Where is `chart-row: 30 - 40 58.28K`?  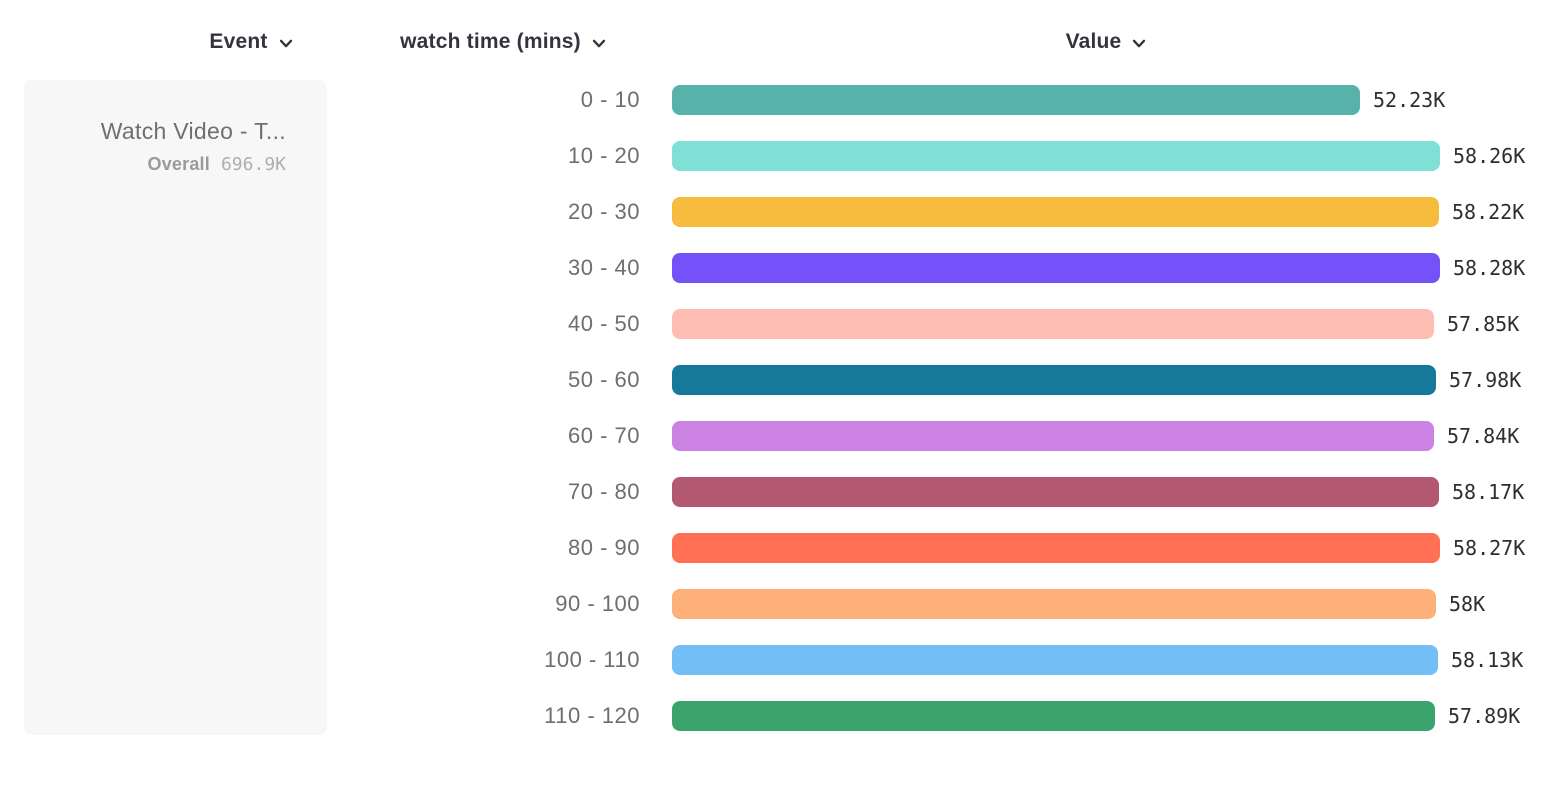 chart-row: 30 - 40 58.28K is located at coordinates (784, 268).